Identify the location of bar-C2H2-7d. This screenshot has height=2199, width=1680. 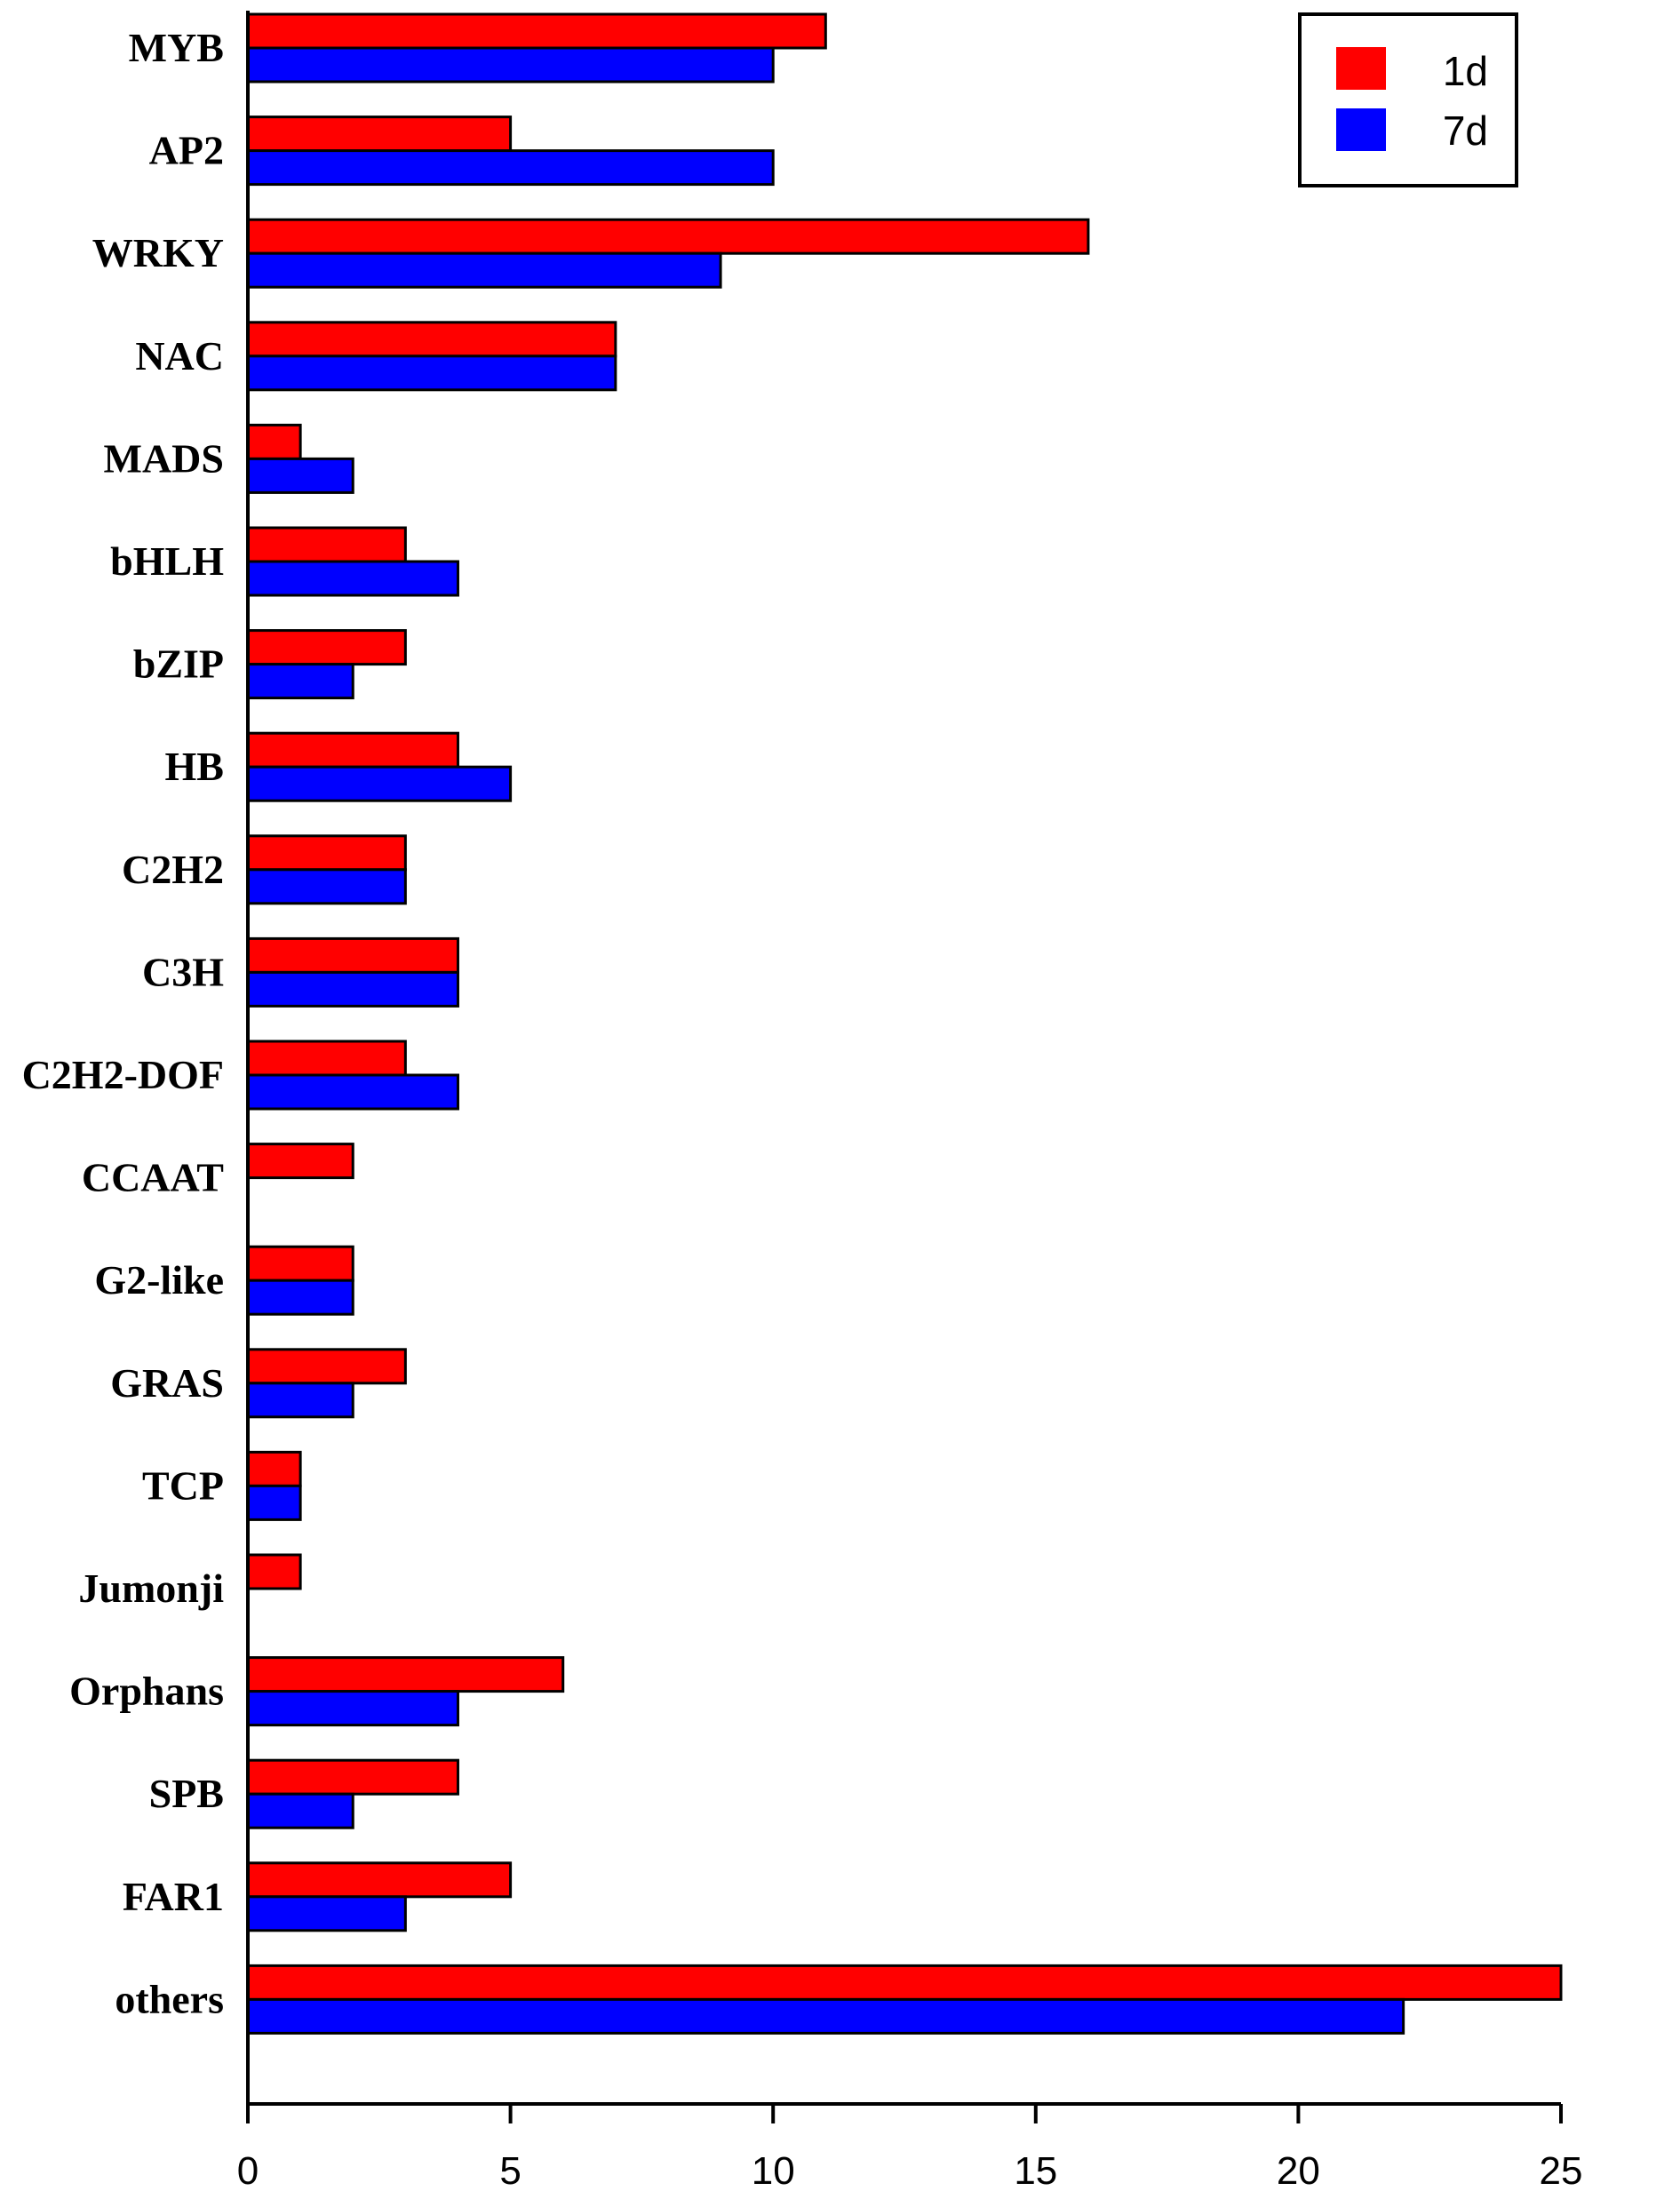
(326, 886).